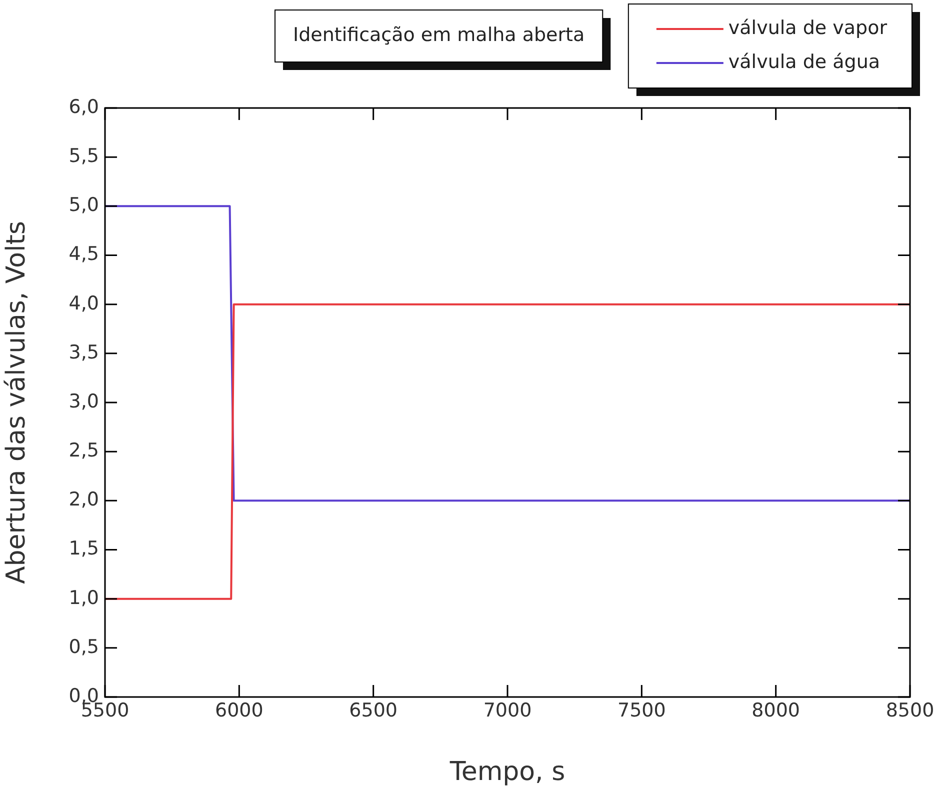 The height and width of the screenshot is (793, 940). What do you see at coordinates (776, 710) in the screenshot?
I see `x-tick-label: 8000` at bounding box center [776, 710].